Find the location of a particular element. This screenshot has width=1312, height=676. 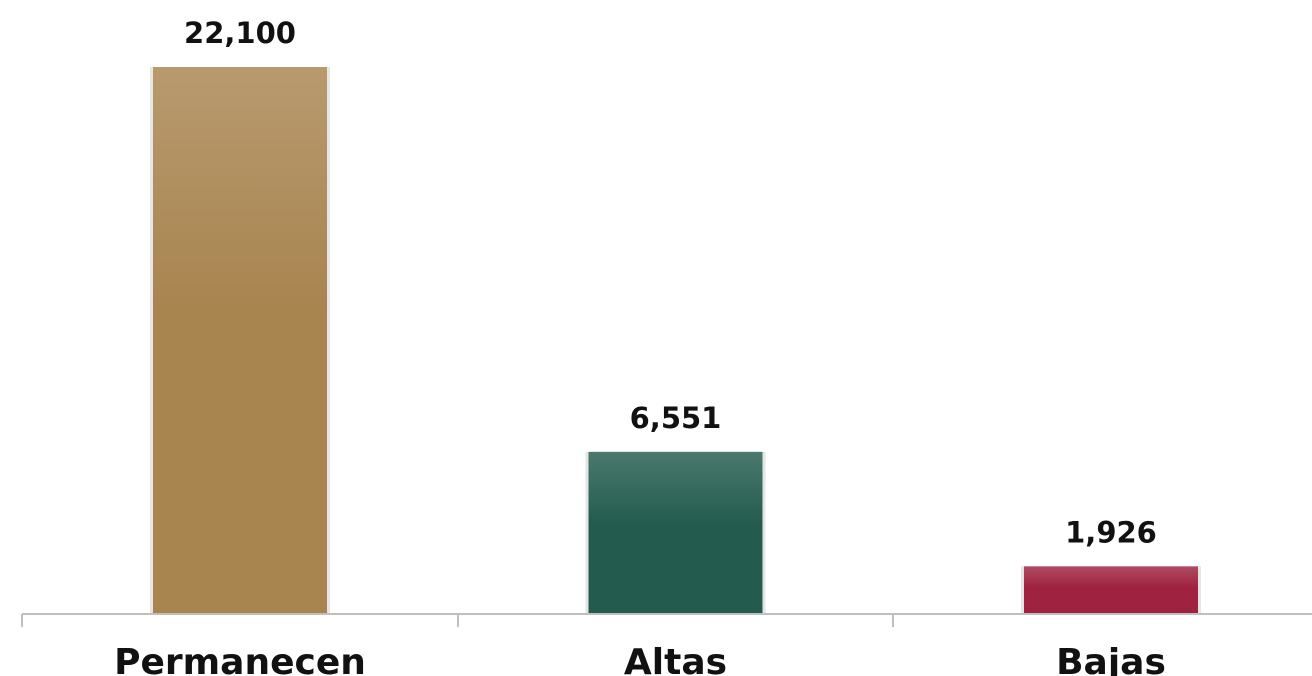

x-axis is located at coordinates (666, 620).